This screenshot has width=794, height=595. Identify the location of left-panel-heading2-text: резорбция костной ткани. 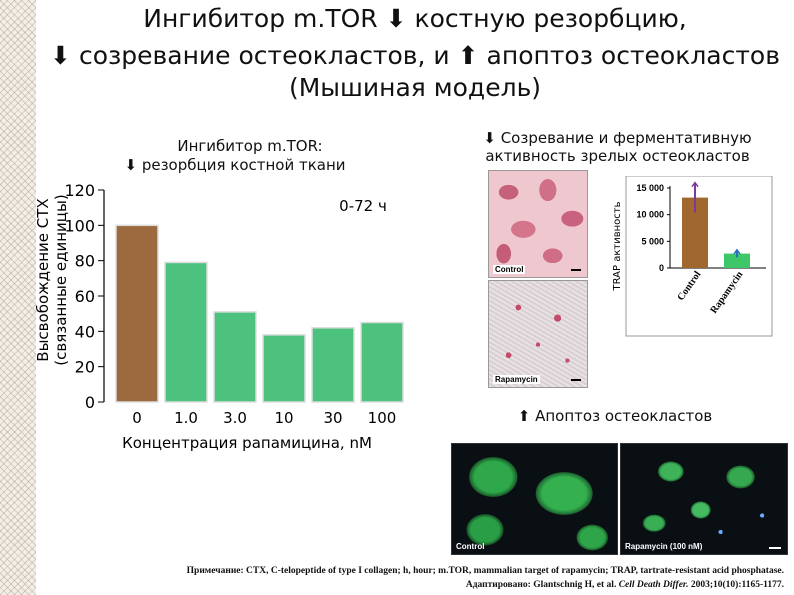
(243, 165).